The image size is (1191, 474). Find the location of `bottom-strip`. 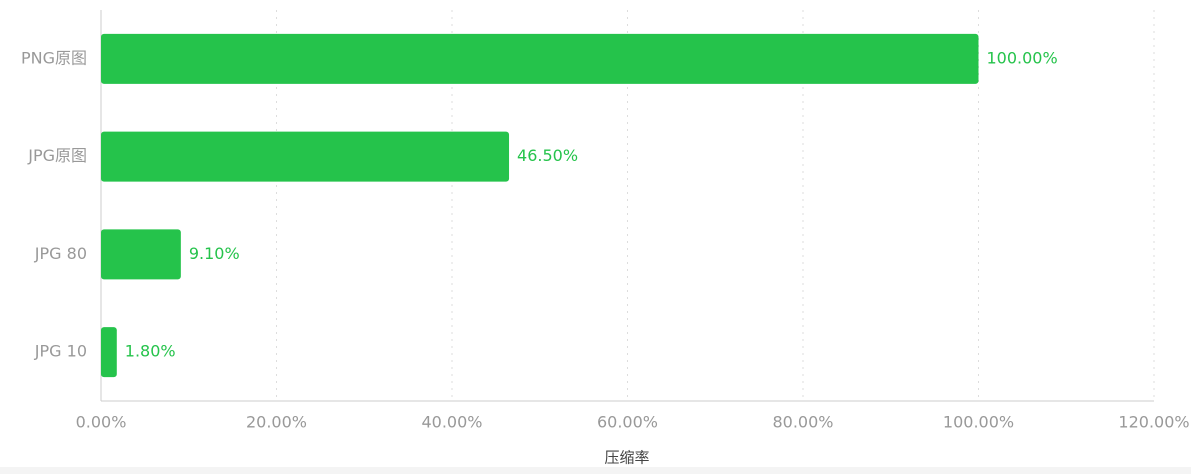

bottom-strip is located at coordinates (595, 470).